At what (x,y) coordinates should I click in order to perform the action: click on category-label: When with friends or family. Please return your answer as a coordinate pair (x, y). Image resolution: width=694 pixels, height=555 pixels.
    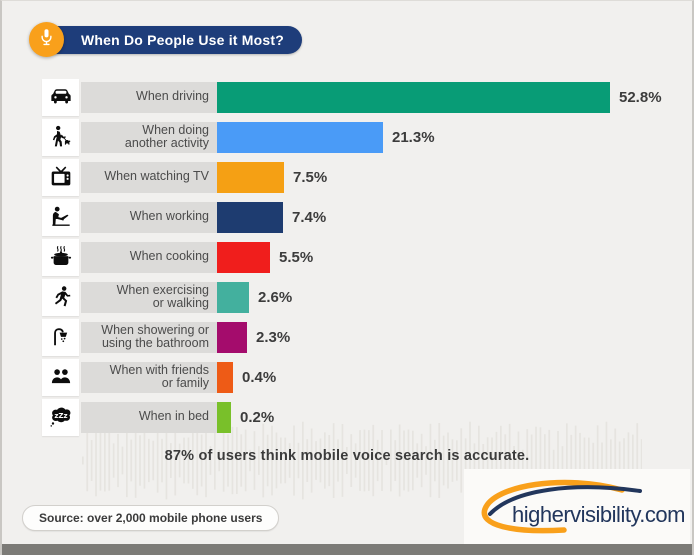
    Looking at the image, I should click on (149, 377).